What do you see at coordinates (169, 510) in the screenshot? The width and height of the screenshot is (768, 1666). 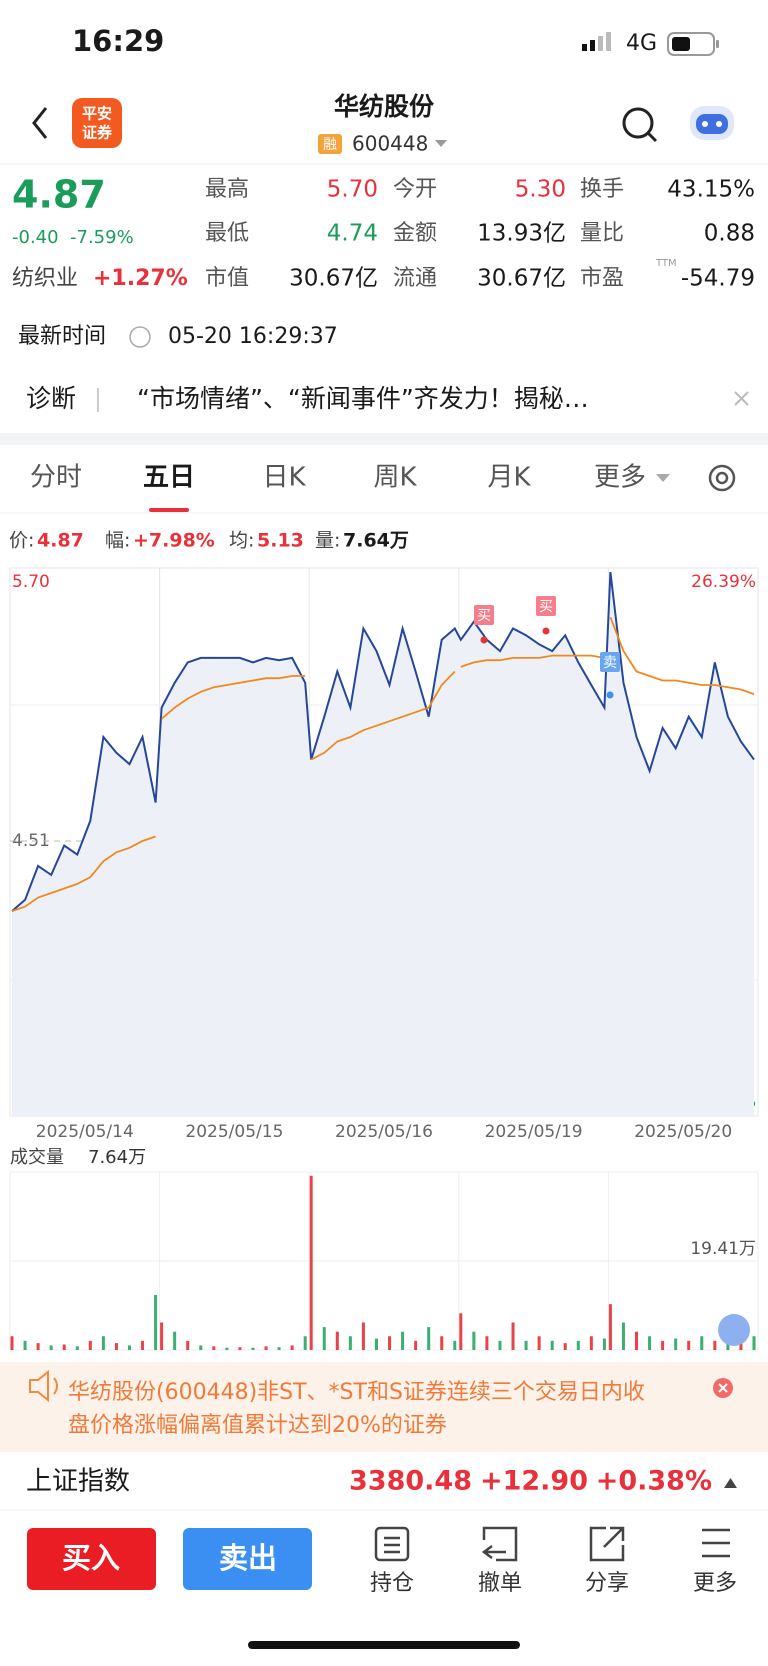 I see `active-tab-indicator` at bounding box center [169, 510].